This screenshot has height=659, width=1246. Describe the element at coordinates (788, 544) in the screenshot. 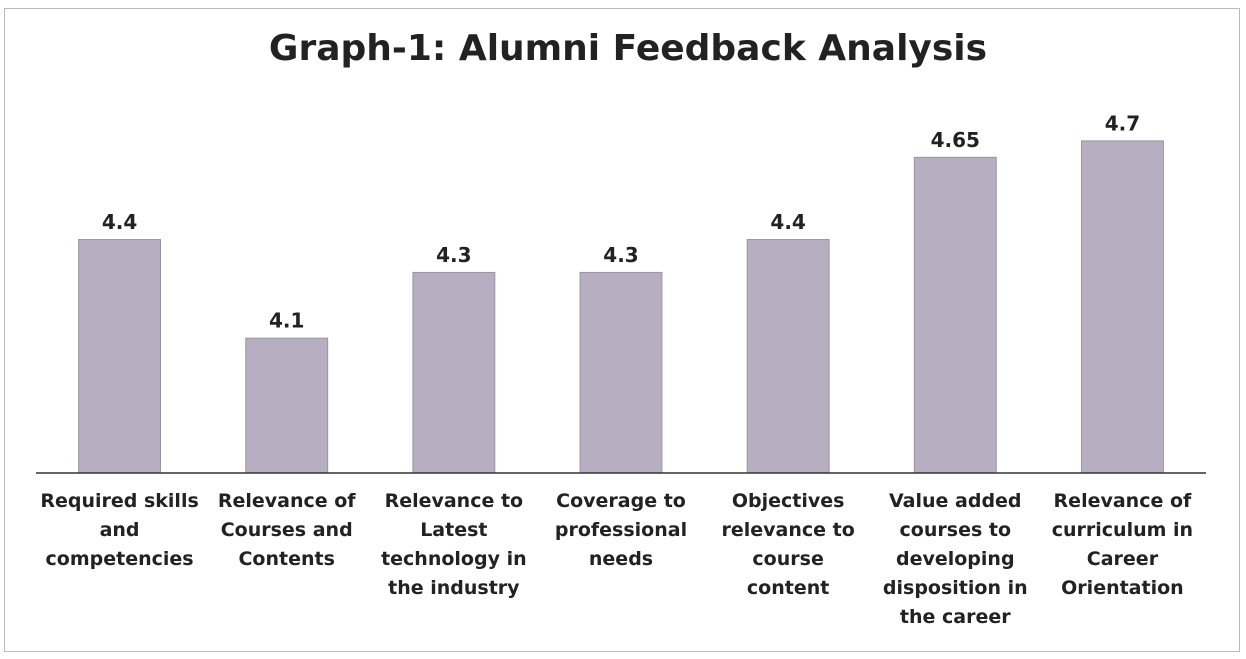

I see `x-tick-label: Objectives relevance to course content` at that location.